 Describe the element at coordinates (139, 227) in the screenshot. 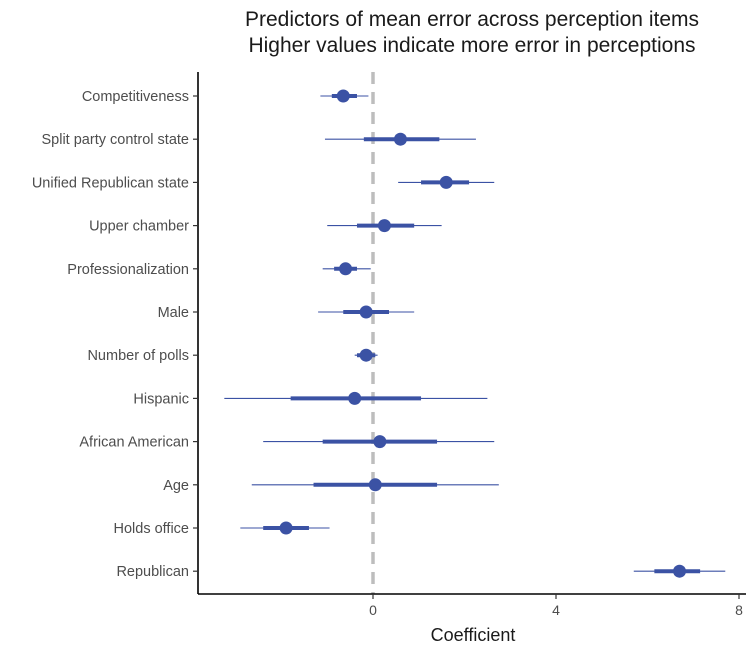

I see `y-tick-label: Upper chamber` at that location.